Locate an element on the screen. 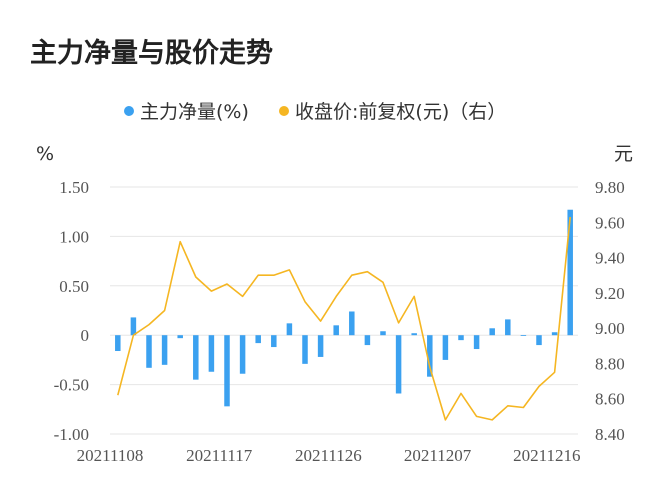 The image size is (672, 500). left-axis-ticks: 1.50 1.00 0.50 0 -0.50 -1.00 is located at coordinates (71, 311).